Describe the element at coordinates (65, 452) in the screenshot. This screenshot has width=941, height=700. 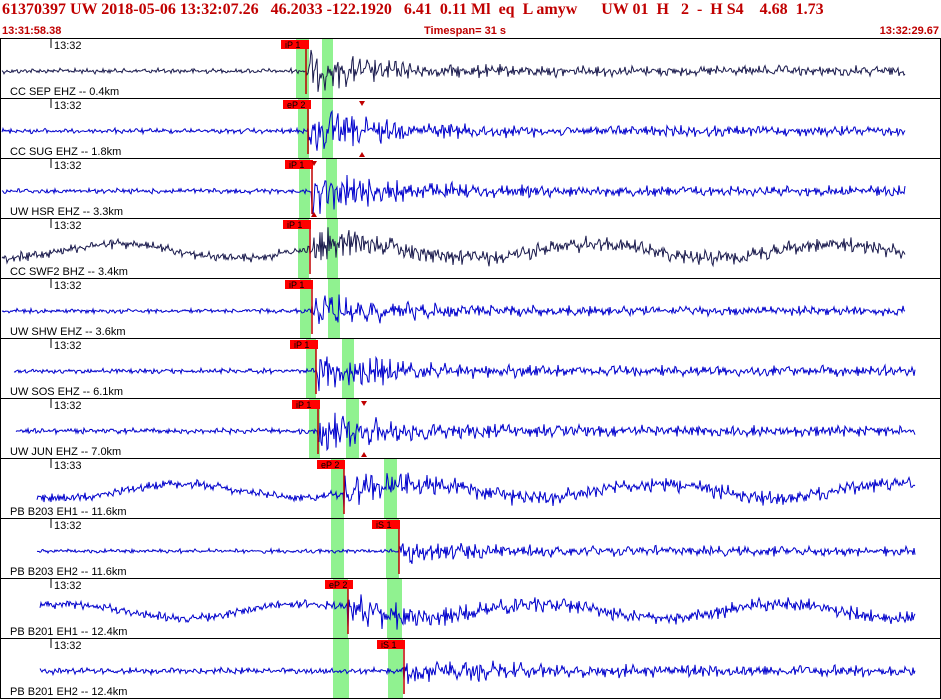
I see `station-label: UW JUN EHZ -- 7.0km` at that location.